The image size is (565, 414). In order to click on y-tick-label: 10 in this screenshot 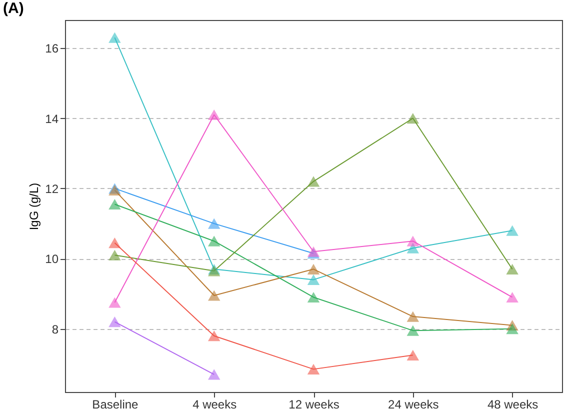, I will do `click(52, 259)`.